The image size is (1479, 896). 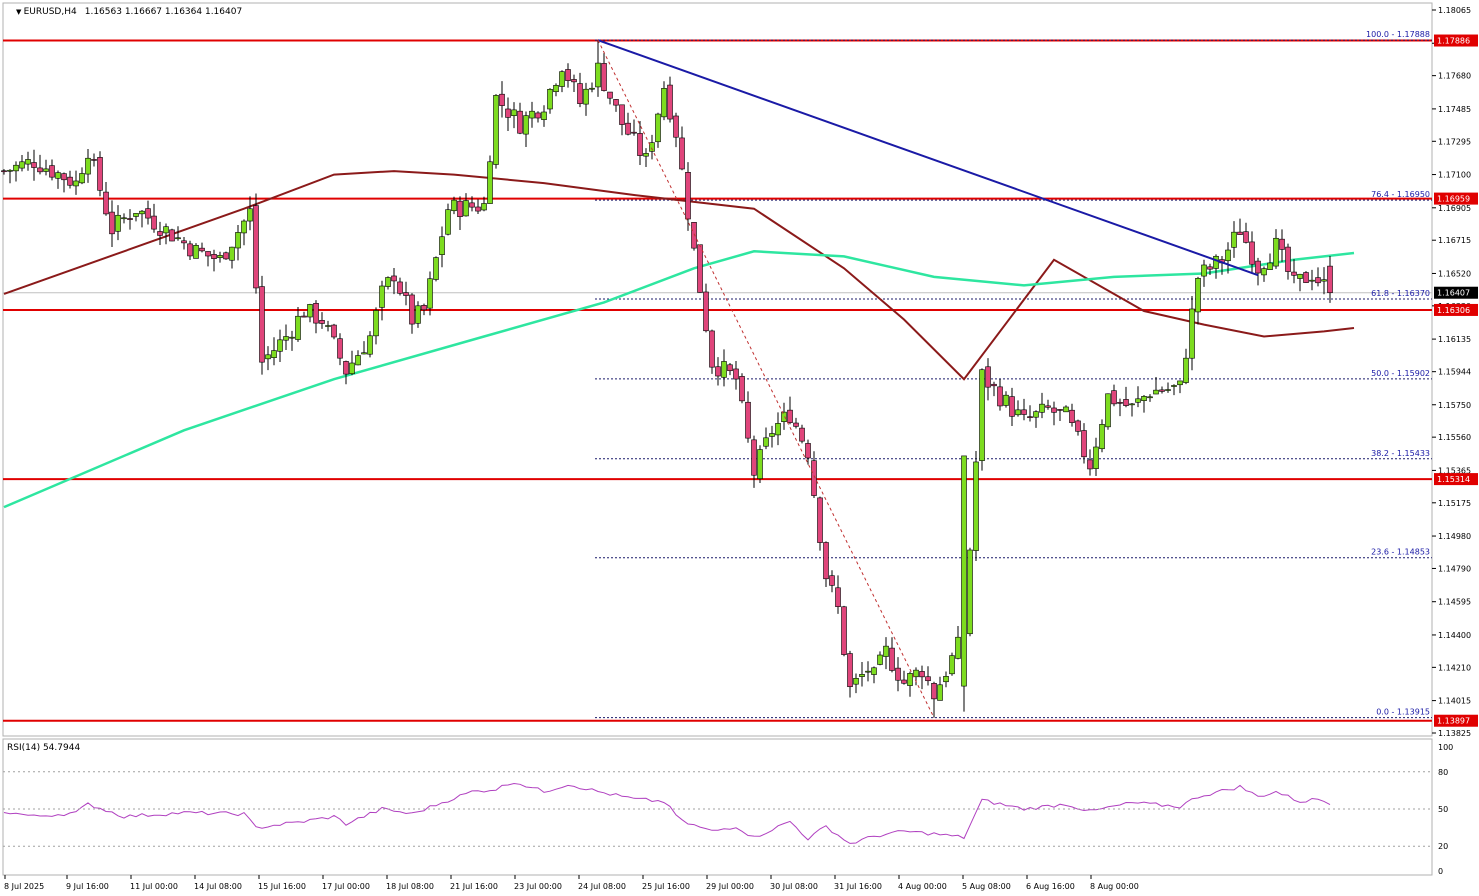 What do you see at coordinates (1443, 809) in the screenshot?
I see `rsi-tick-label: 50` at bounding box center [1443, 809].